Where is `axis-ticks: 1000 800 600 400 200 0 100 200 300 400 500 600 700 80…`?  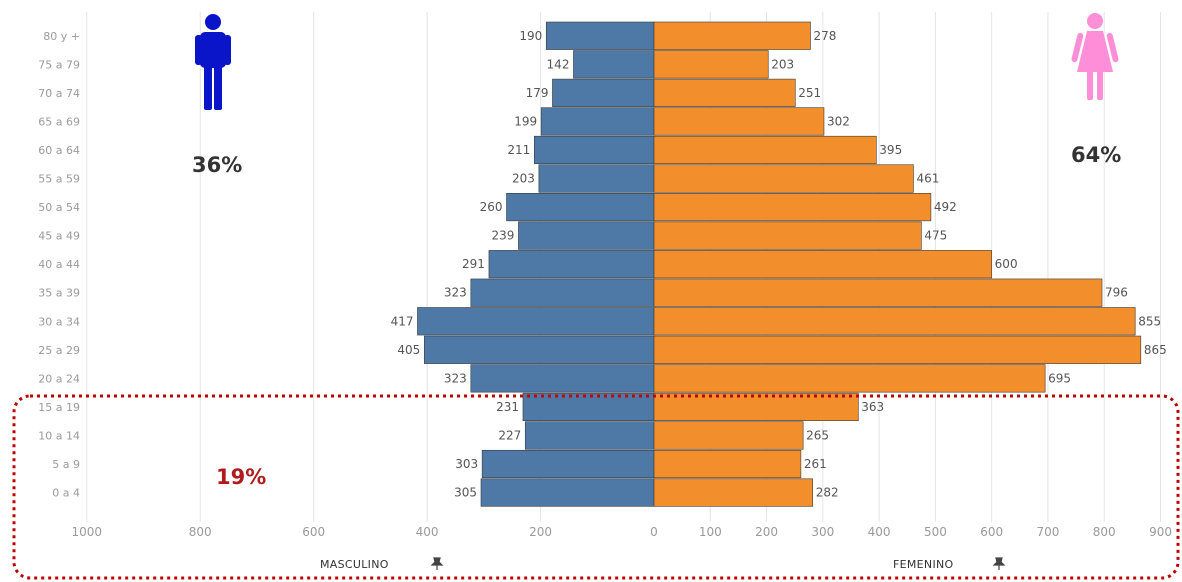
axis-ticks: 1000 800 600 400 200 0 100 200 300 400 500 600 700 80… is located at coordinates (622, 532).